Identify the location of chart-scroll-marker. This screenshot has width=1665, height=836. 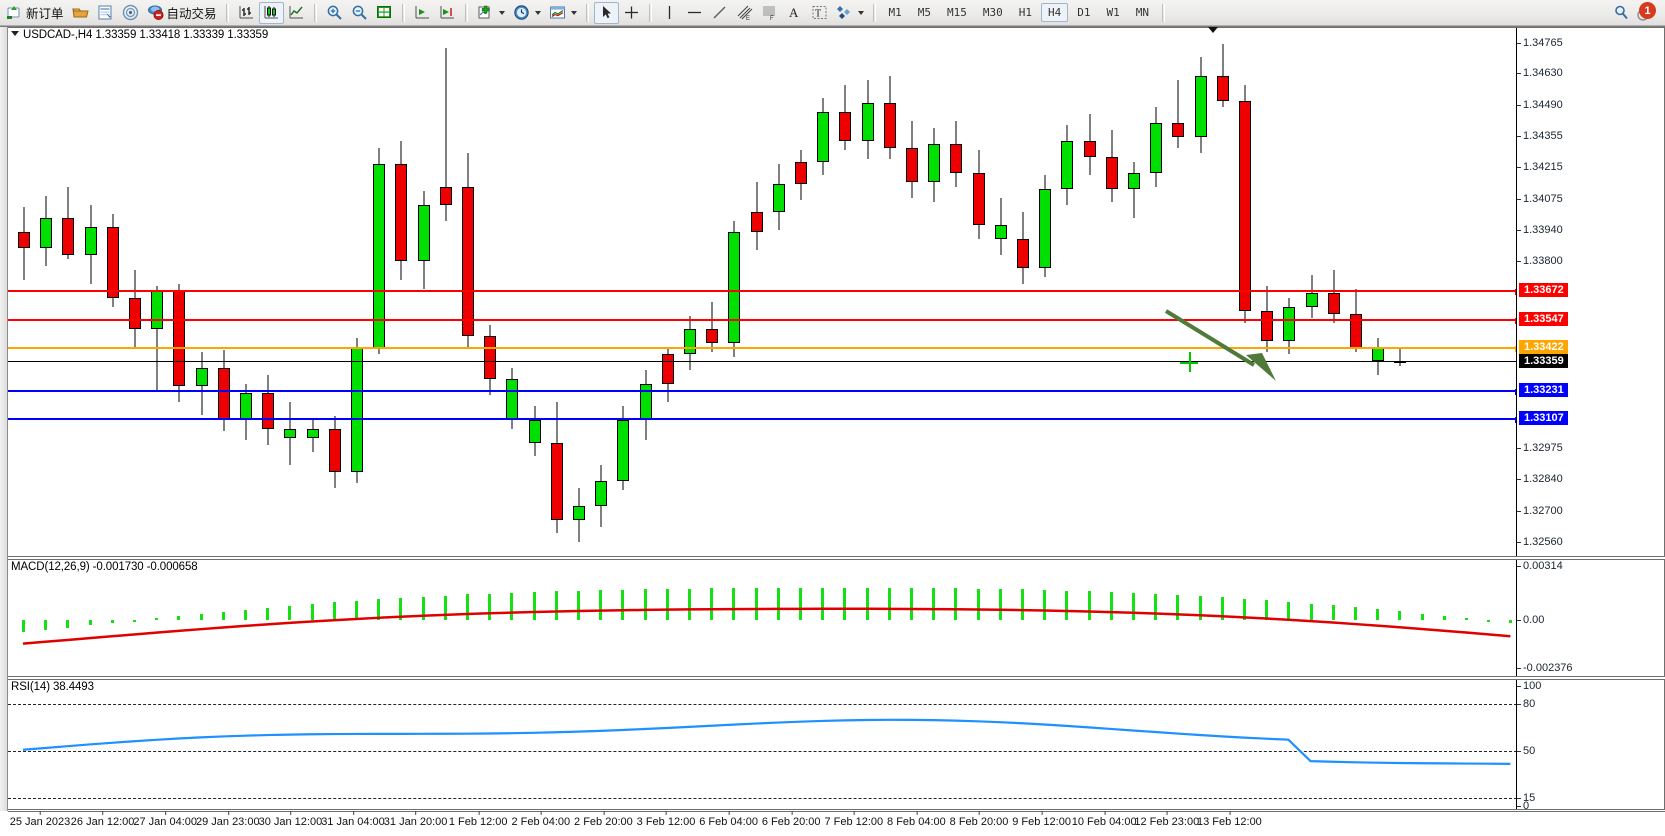
(1213, 30).